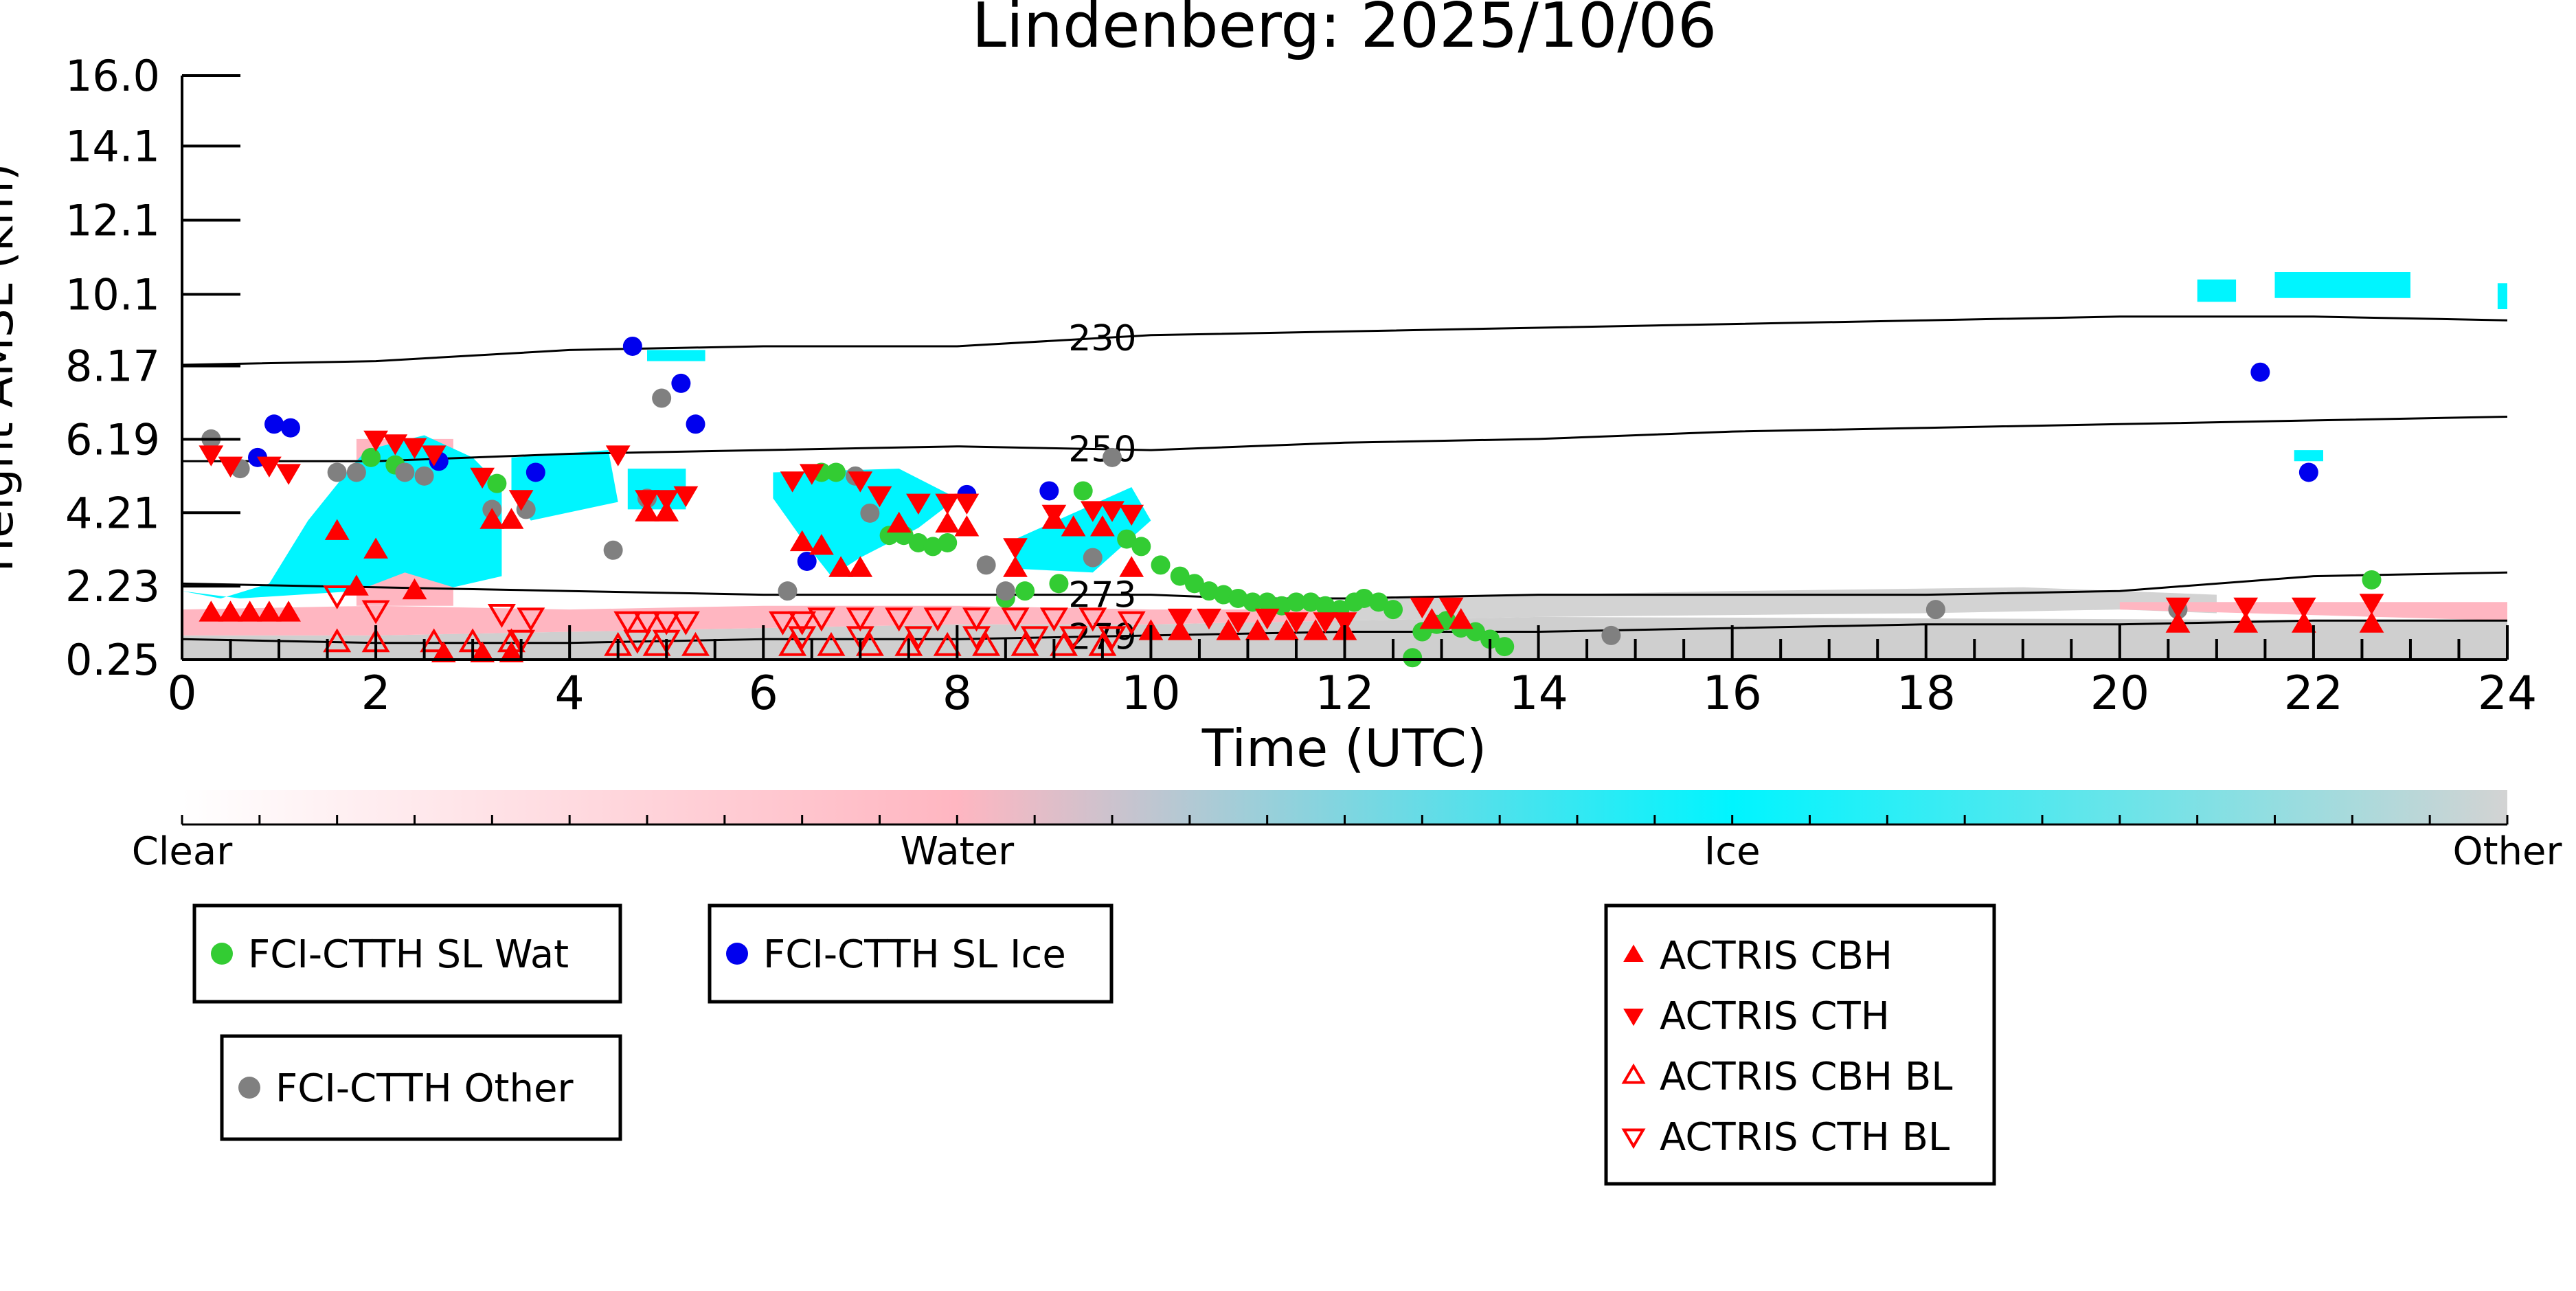 This screenshot has height=1291, width=2576. I want to click on y-tick-label: 2.23, so click(112, 586).